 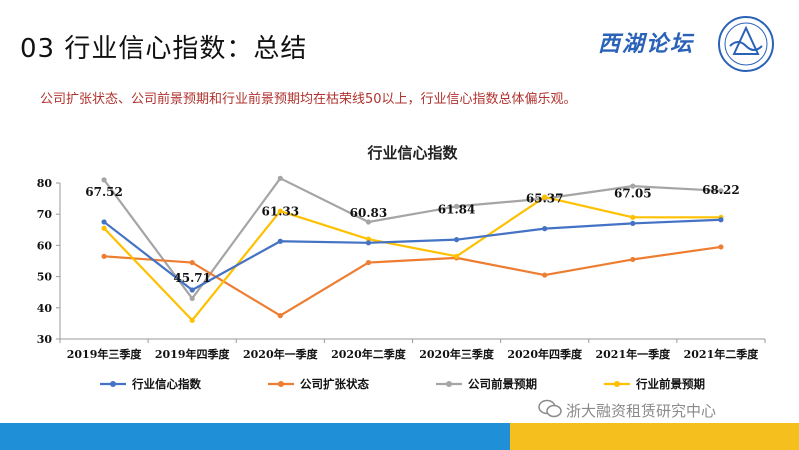 What do you see at coordinates (646, 44) in the screenshot?
I see `forum-logo-text: 西湖论坛` at bounding box center [646, 44].